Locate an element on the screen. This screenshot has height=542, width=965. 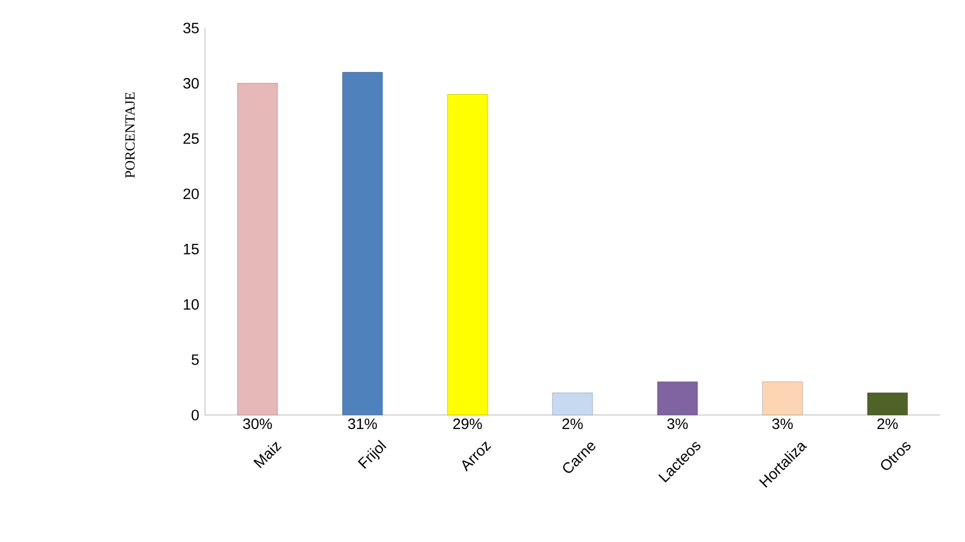
y-tick-label: 15 is located at coordinates (191, 249).